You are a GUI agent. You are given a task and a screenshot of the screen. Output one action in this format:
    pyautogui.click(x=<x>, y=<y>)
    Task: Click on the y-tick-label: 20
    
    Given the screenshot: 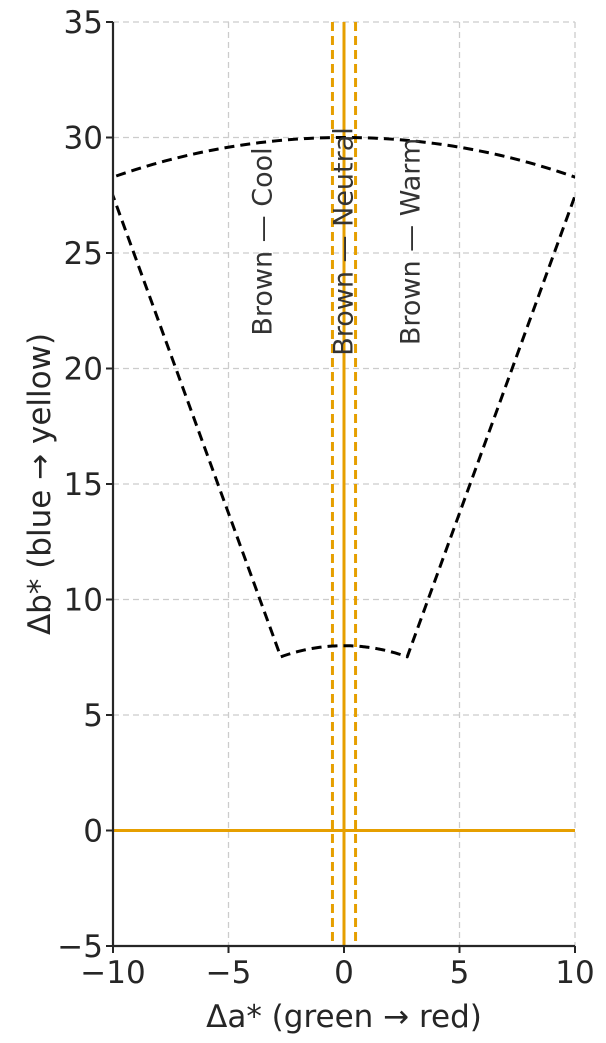 What is the action you would take?
    pyautogui.click(x=83, y=370)
    